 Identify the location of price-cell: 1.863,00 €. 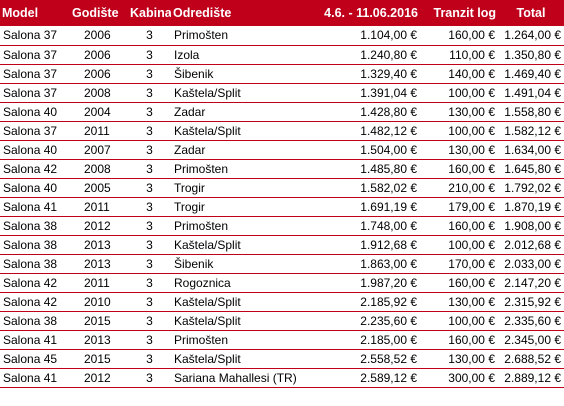
(369, 264).